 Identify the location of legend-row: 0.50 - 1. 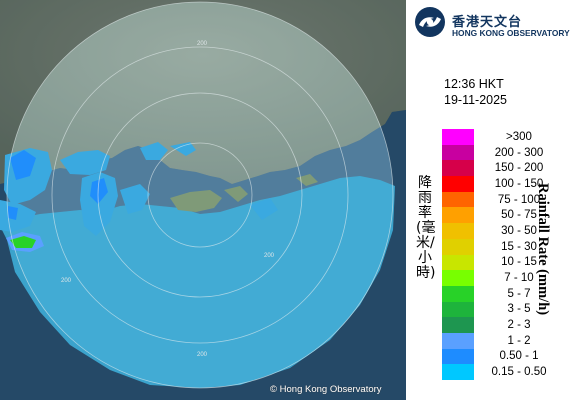
(507, 356).